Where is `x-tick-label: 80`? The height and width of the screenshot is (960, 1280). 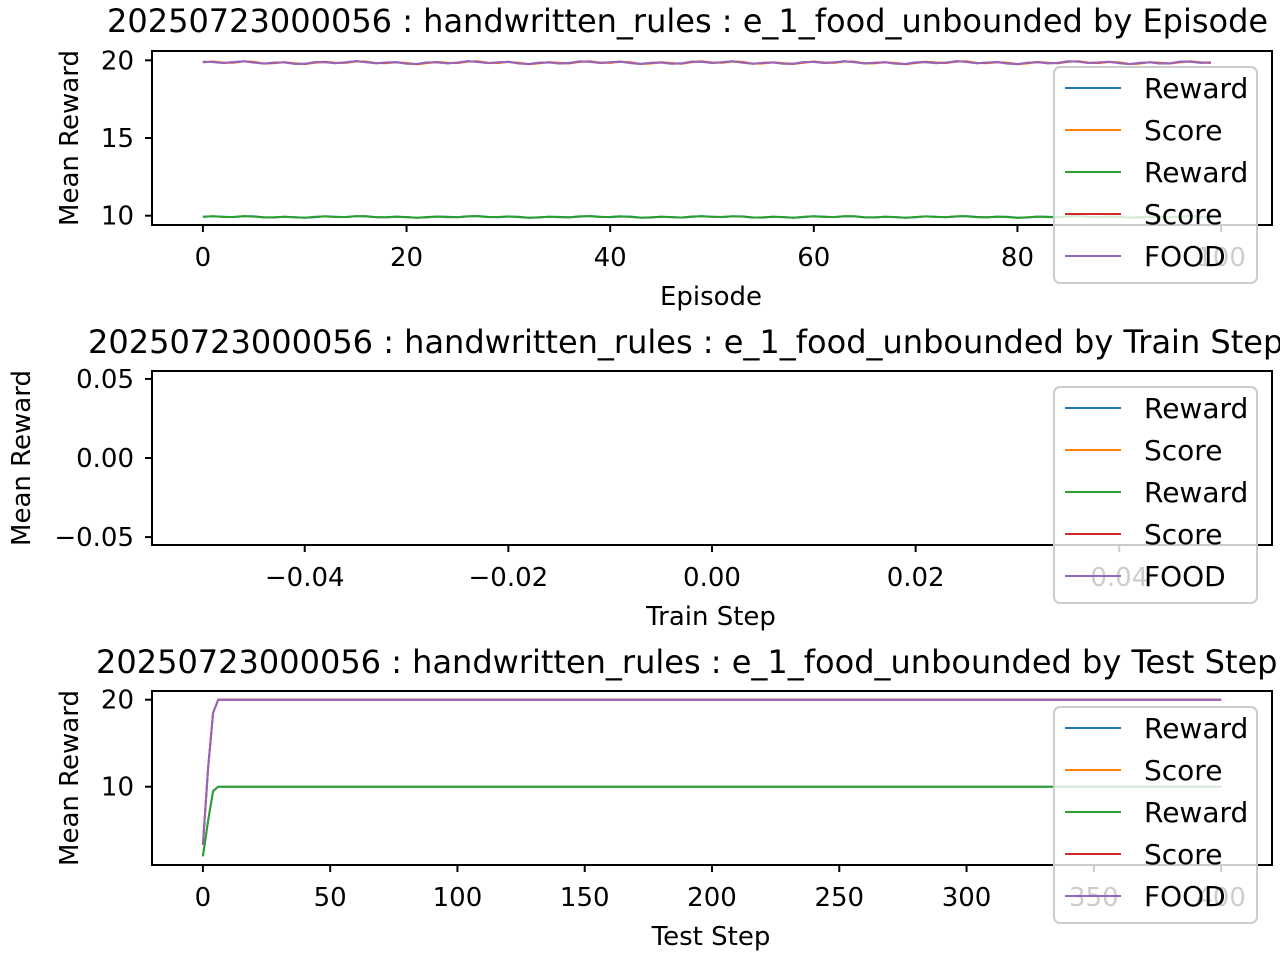
x-tick-label: 80 is located at coordinates (1017, 258).